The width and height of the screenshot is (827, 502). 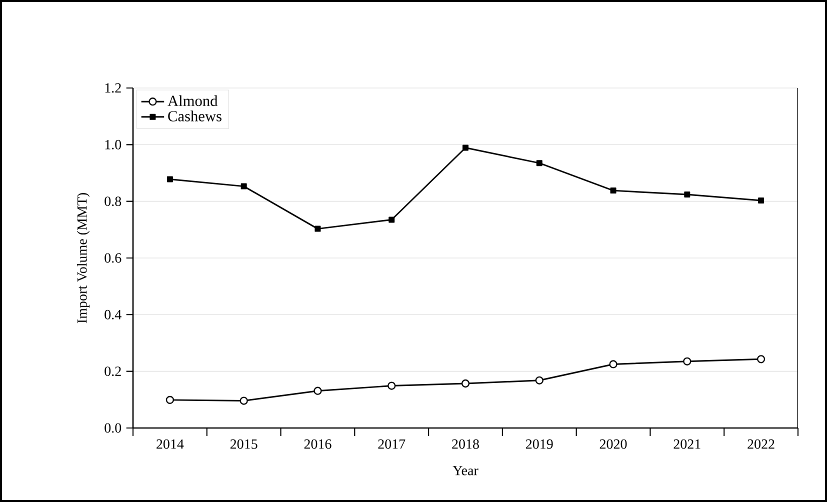 I want to click on x-tick-label: 2022, so click(x=761, y=444).